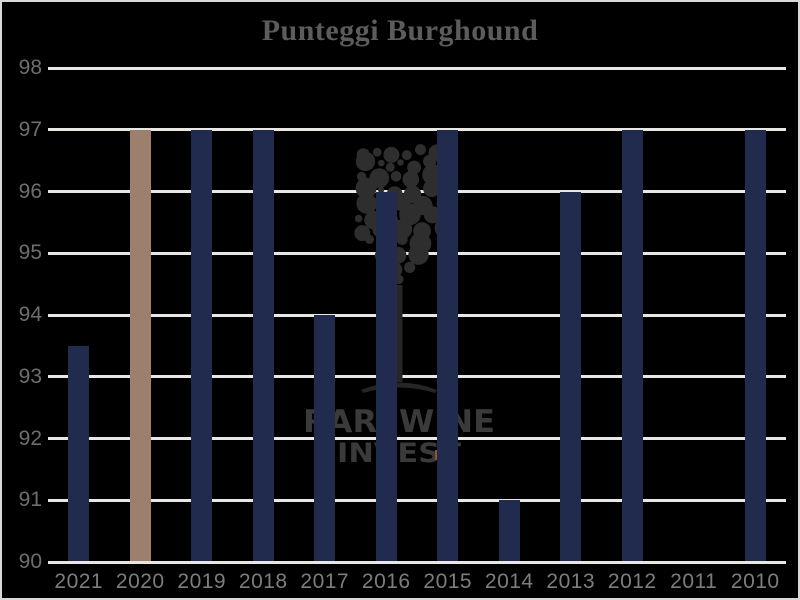 Image resolution: width=800 pixels, height=600 pixels. I want to click on y-axis-tick-97: 97, so click(30, 129).